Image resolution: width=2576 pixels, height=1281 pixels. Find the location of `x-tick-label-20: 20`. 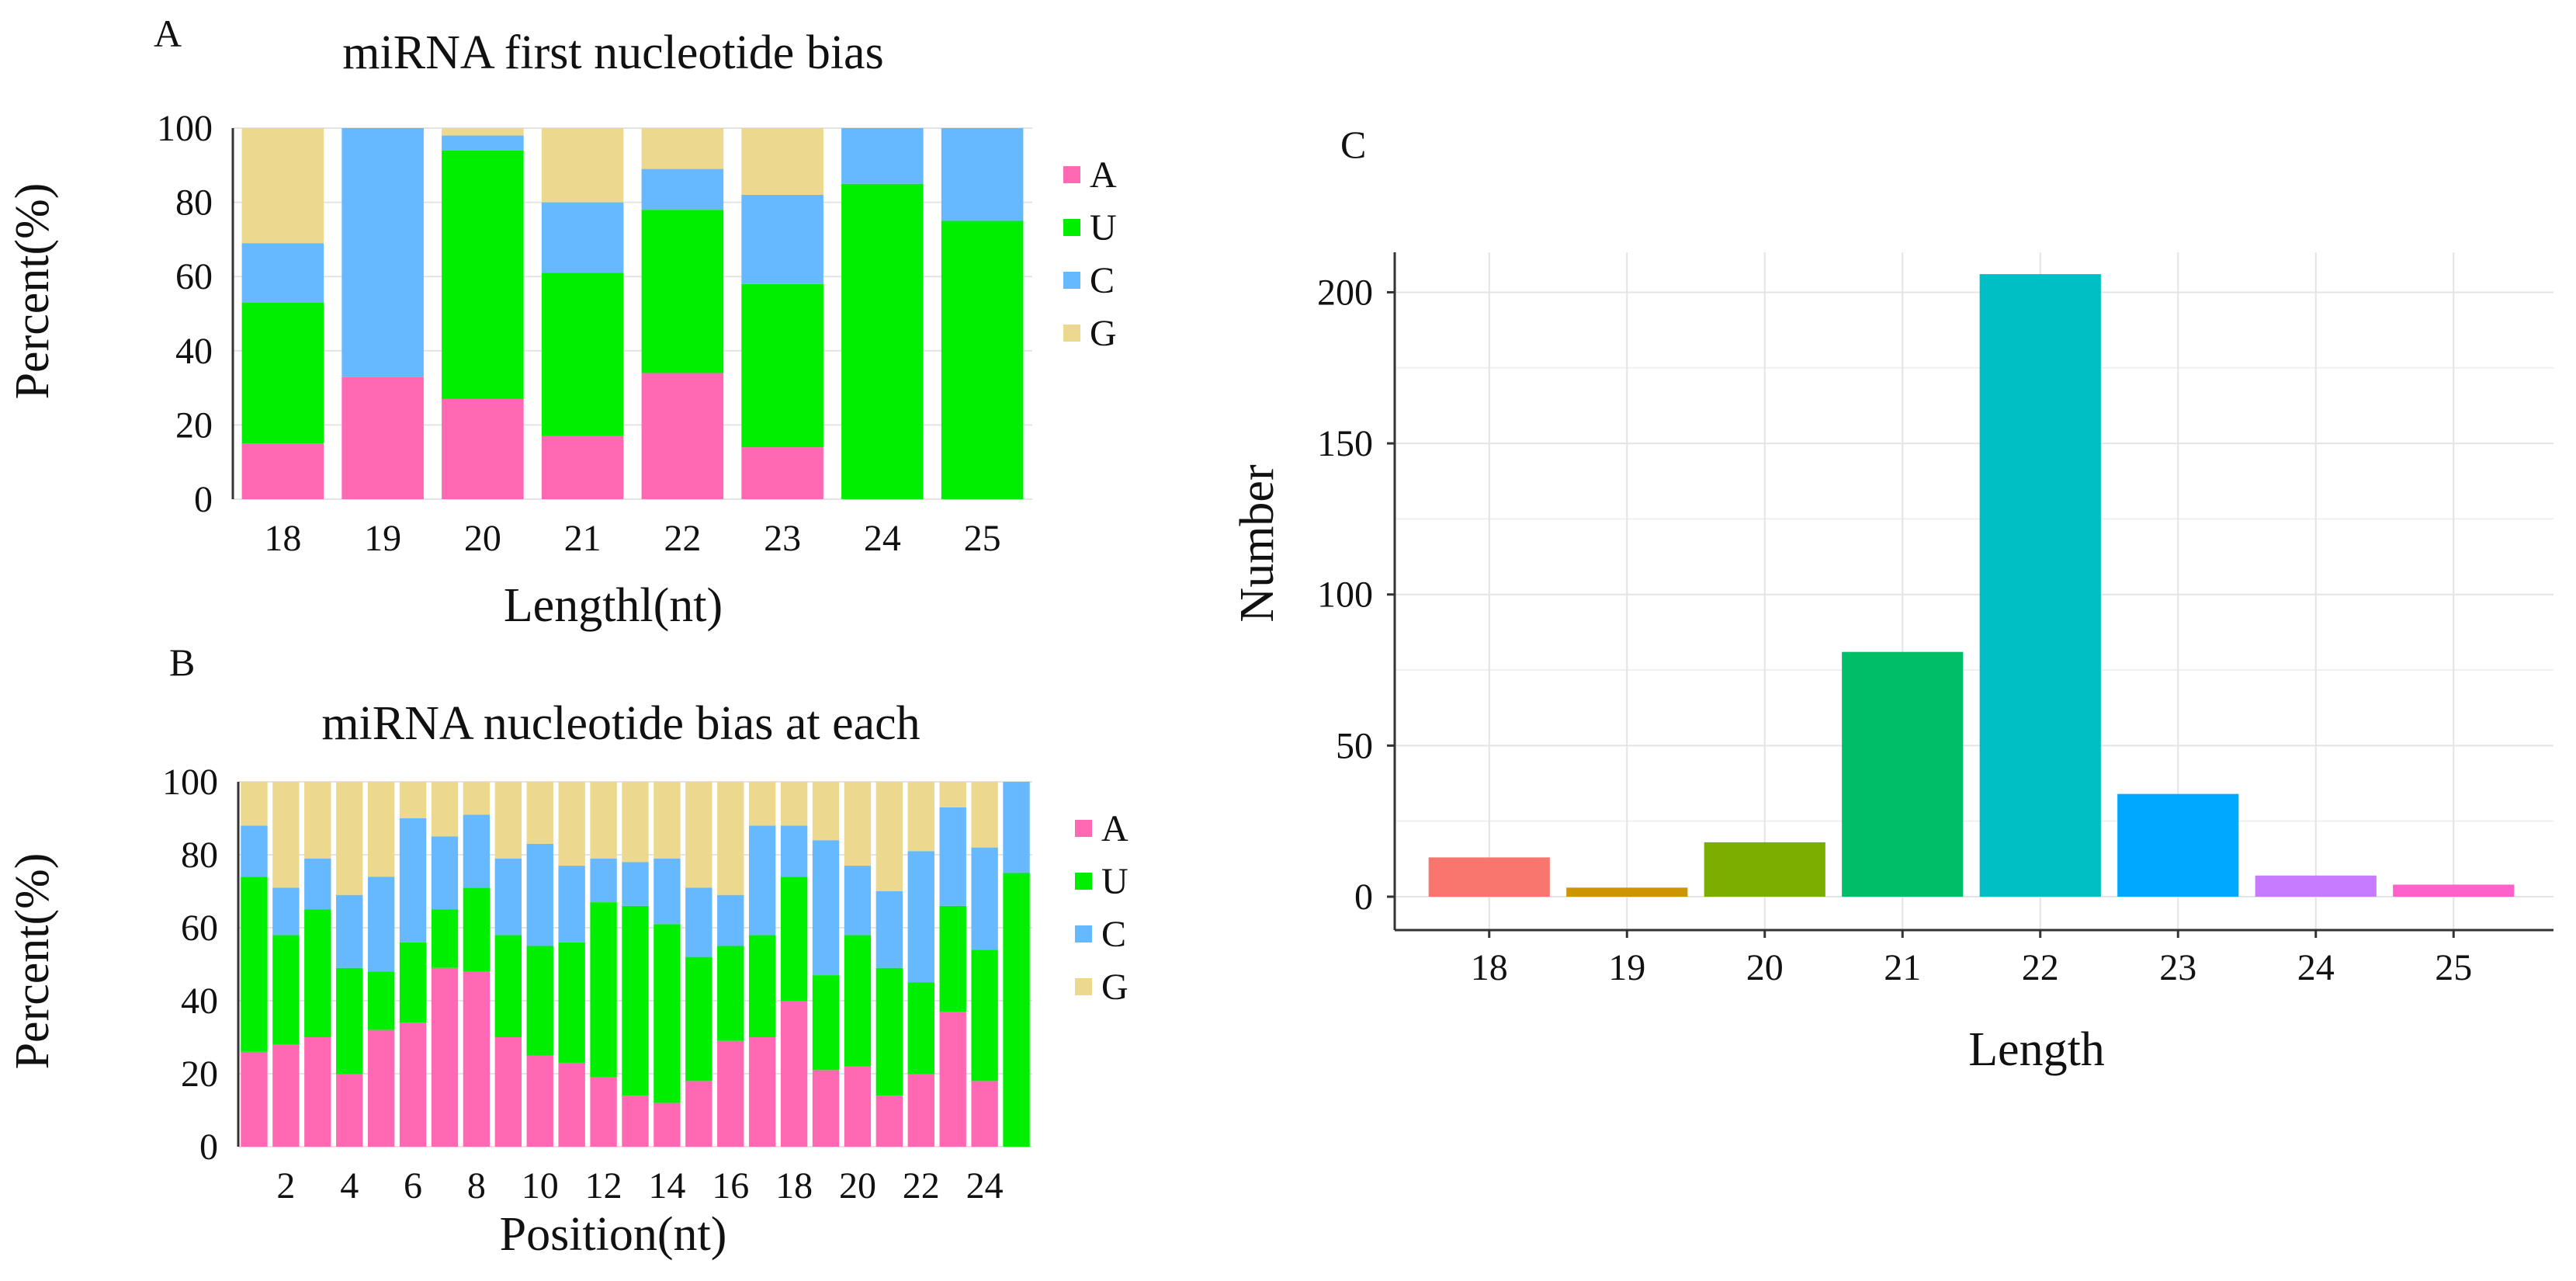

x-tick-label-20: 20 is located at coordinates (1765, 967).